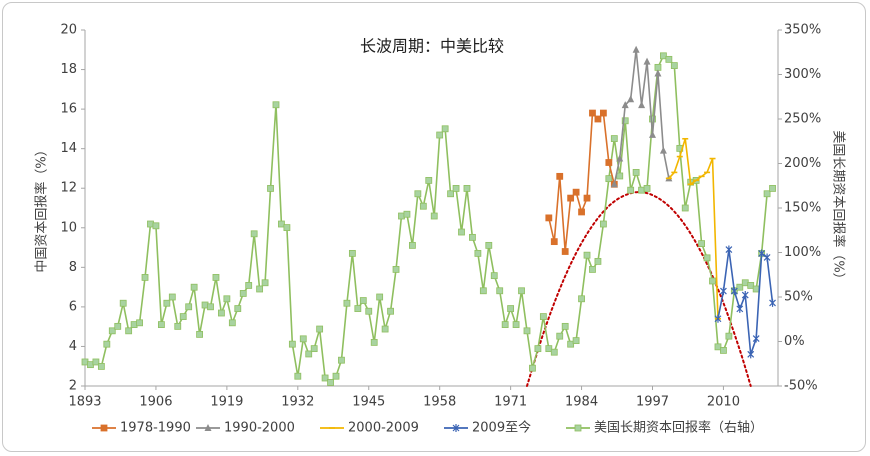 Image resolution: width=870 pixels, height=456 pixels. What do you see at coordinates (259, 428) in the screenshot?
I see `legend-label: 1990-2000` at bounding box center [259, 428].